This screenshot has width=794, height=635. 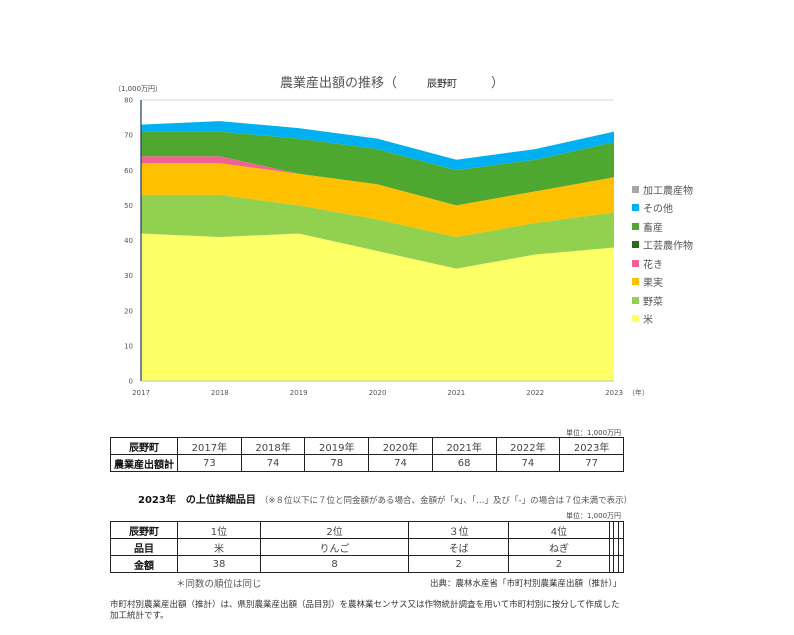 What do you see at coordinates (128, 311) in the screenshot?
I see `y-tick-label: 20` at bounding box center [128, 311].